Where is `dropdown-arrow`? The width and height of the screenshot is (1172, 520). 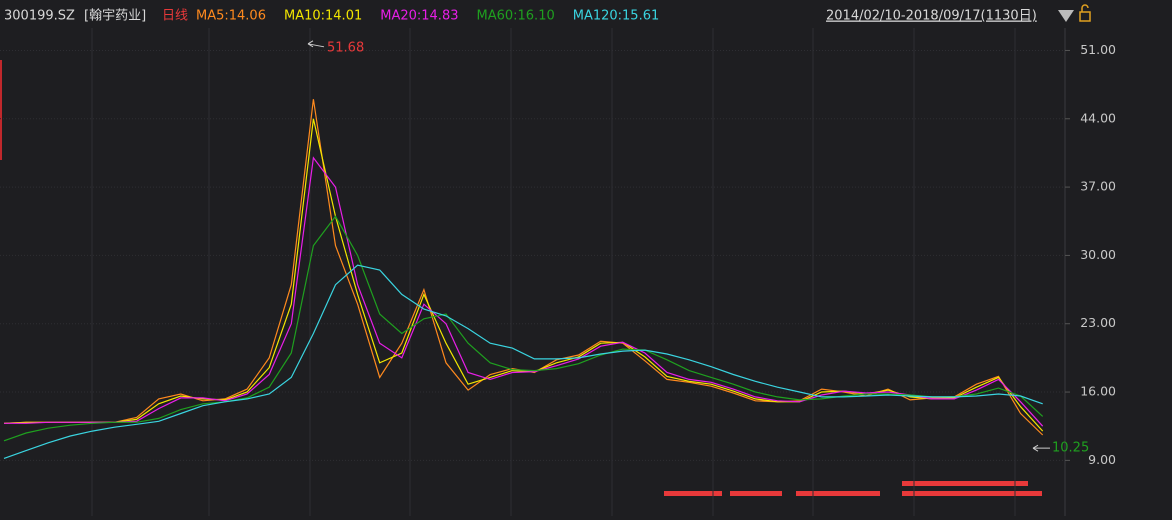 dropdown-arrow is located at coordinates (1066, 16).